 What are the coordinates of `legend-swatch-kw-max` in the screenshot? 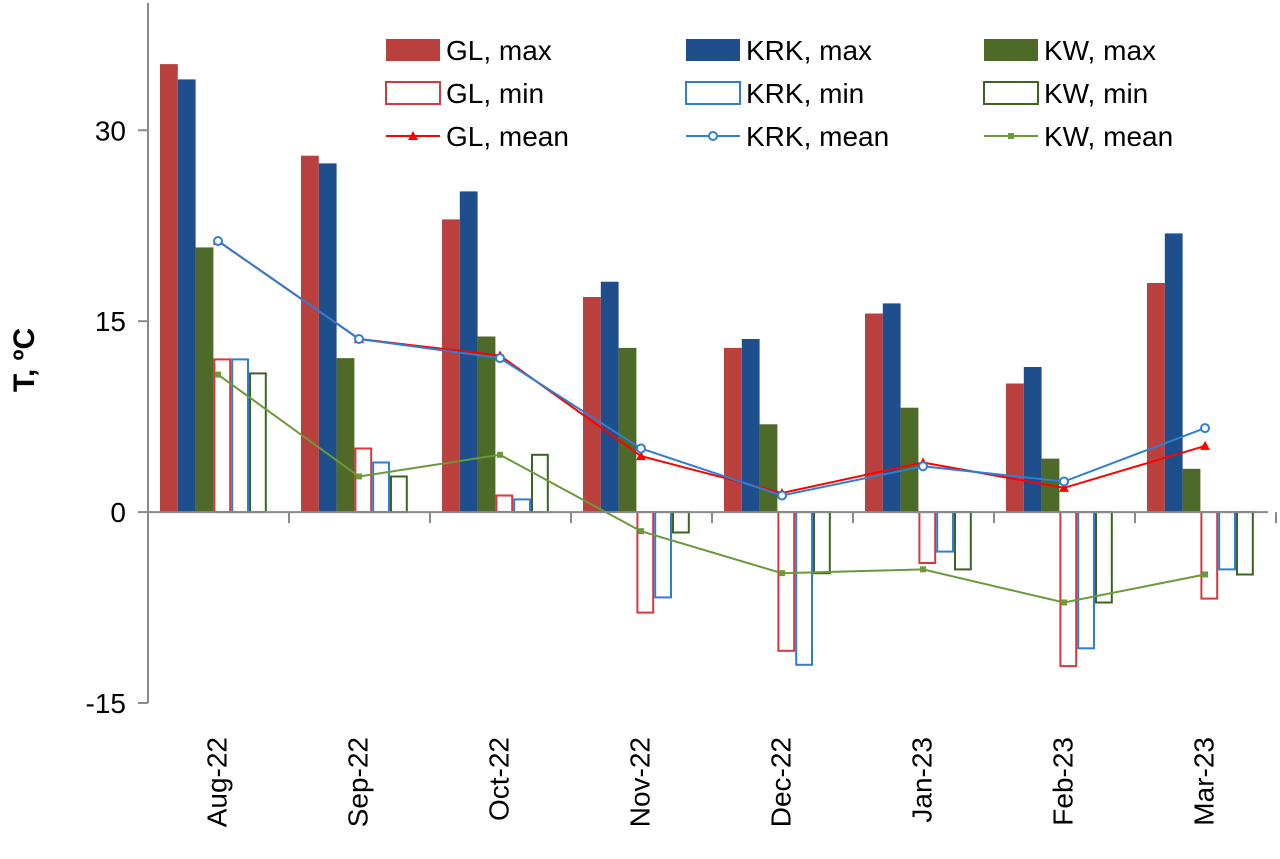 It's located at (1011, 50).